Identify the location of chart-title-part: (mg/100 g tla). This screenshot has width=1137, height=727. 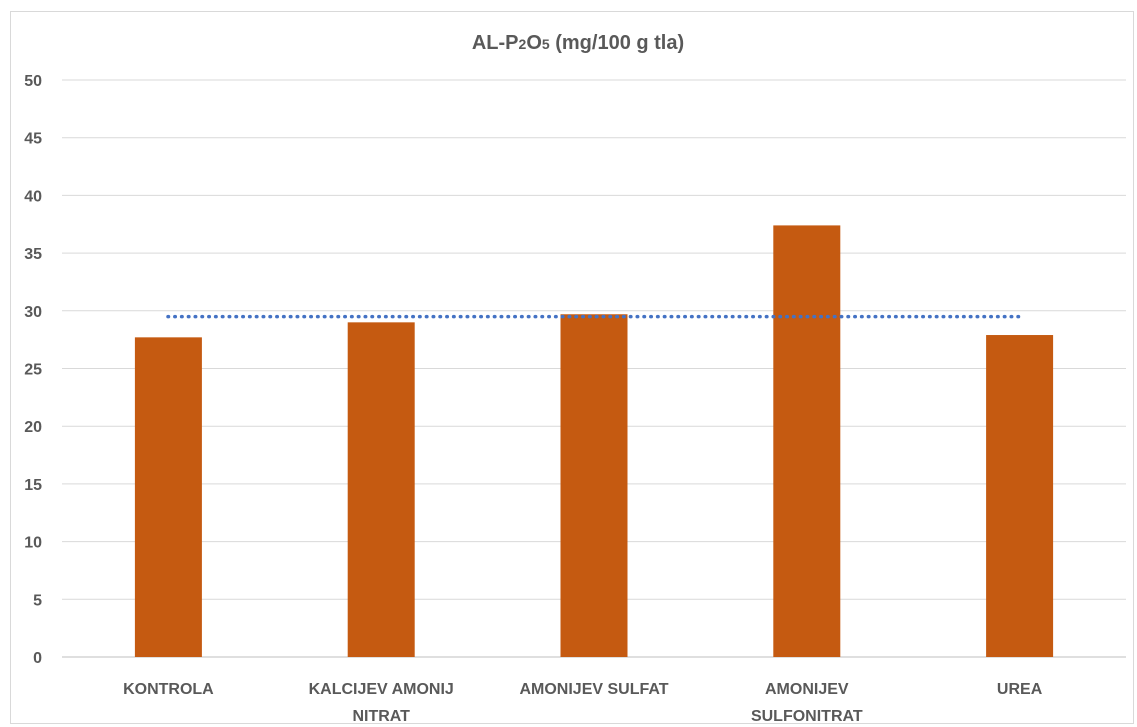
(617, 43).